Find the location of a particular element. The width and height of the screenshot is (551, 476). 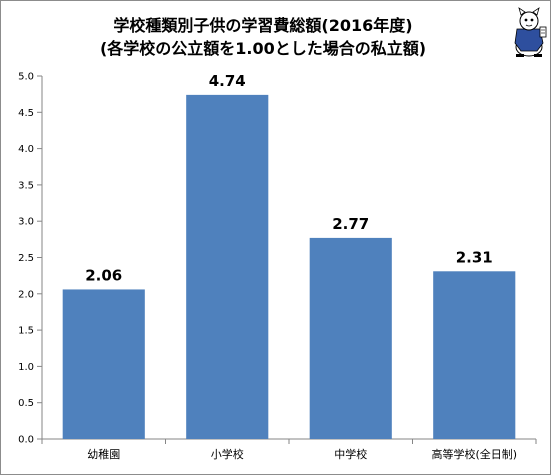

chart-title: 学校種類別子供の学習費総額(2016年度) is located at coordinates (262, 25).